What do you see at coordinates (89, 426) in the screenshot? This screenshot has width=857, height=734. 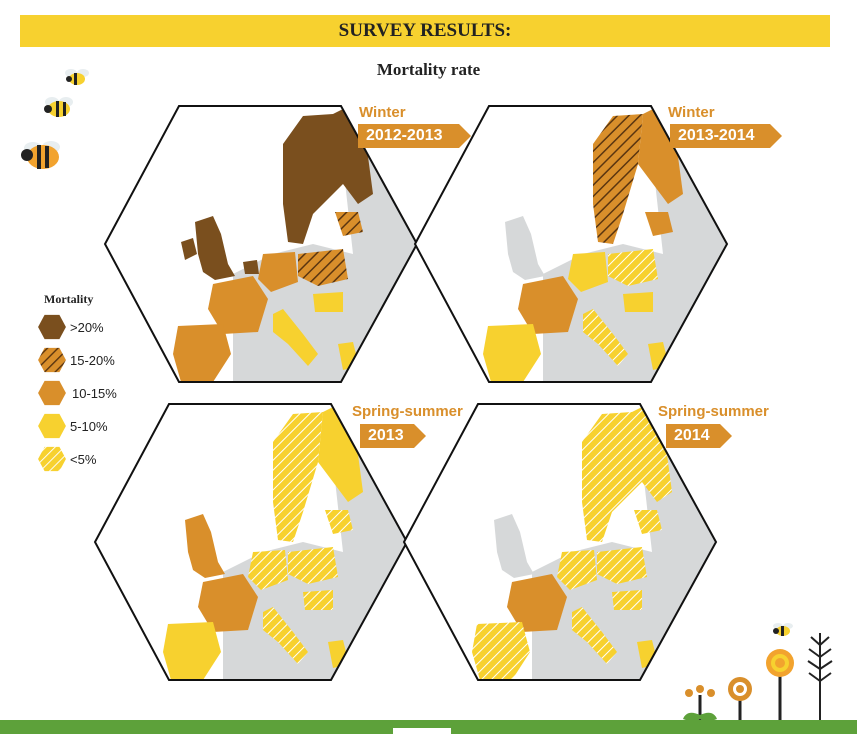 I see `legend-label-5-10: 5-10%` at bounding box center [89, 426].